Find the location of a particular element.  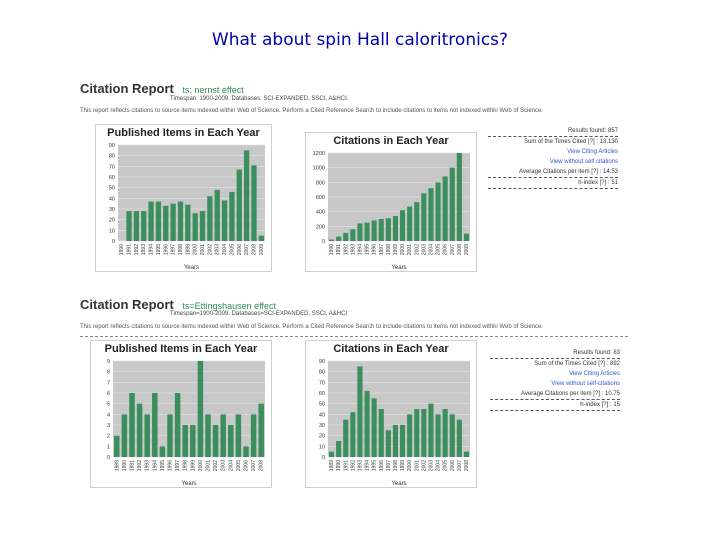

y-tick-label: 90 is located at coordinates (322, 362).